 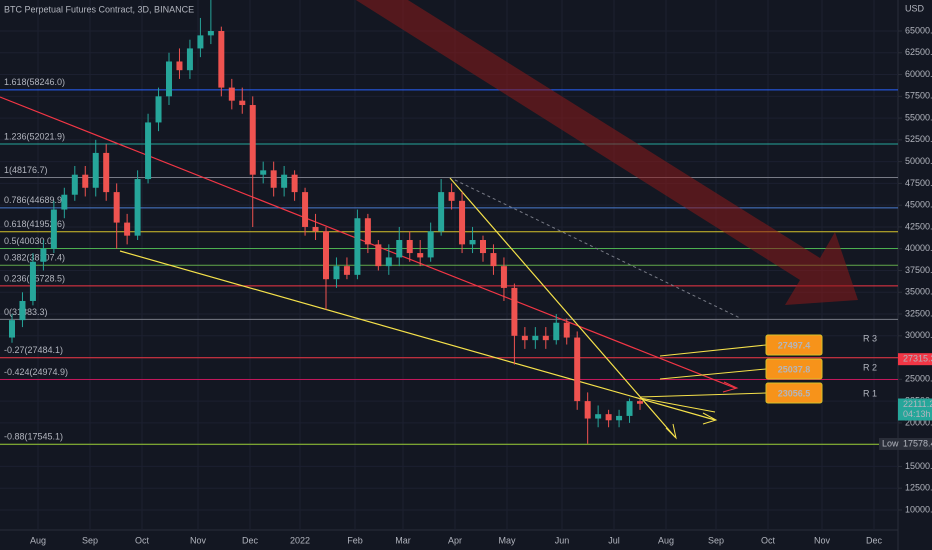 I want to click on y-tick-label: 20000.0, so click(x=918, y=422).